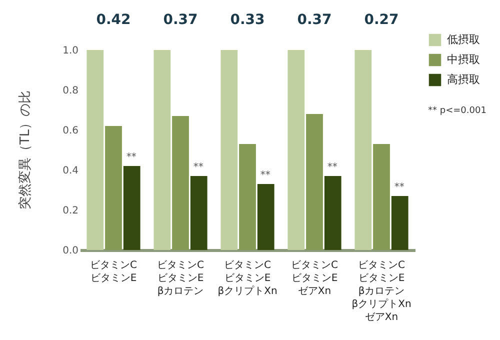 This screenshot has width=500, height=340. What do you see at coordinates (463, 59) in the screenshot?
I see `legend-label: 中摂取` at bounding box center [463, 59].